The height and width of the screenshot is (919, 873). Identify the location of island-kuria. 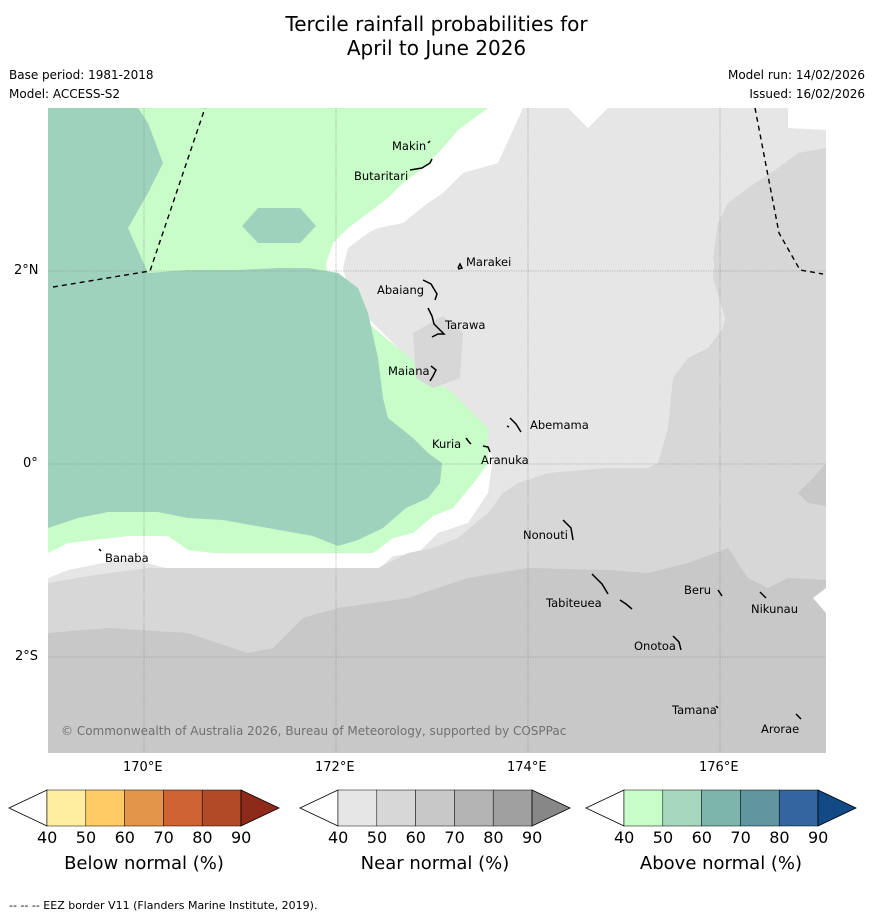
(468, 441).